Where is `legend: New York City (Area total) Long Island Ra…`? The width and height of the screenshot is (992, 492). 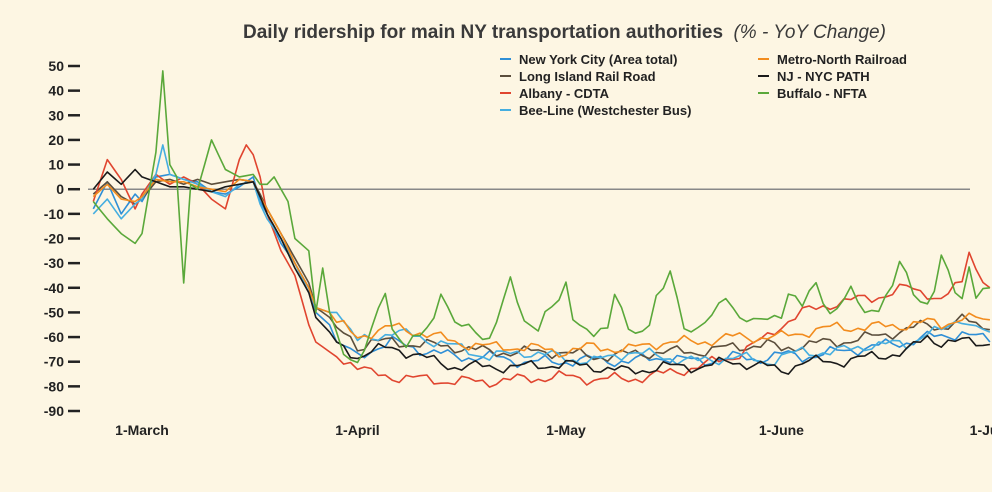 legend: New York City (Area total) Long Island Ra… is located at coordinates (703, 85).